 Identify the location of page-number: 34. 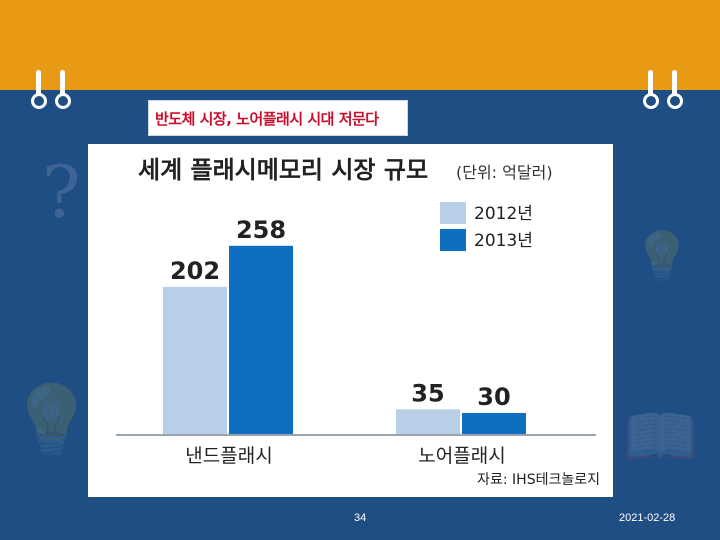
(360, 518).